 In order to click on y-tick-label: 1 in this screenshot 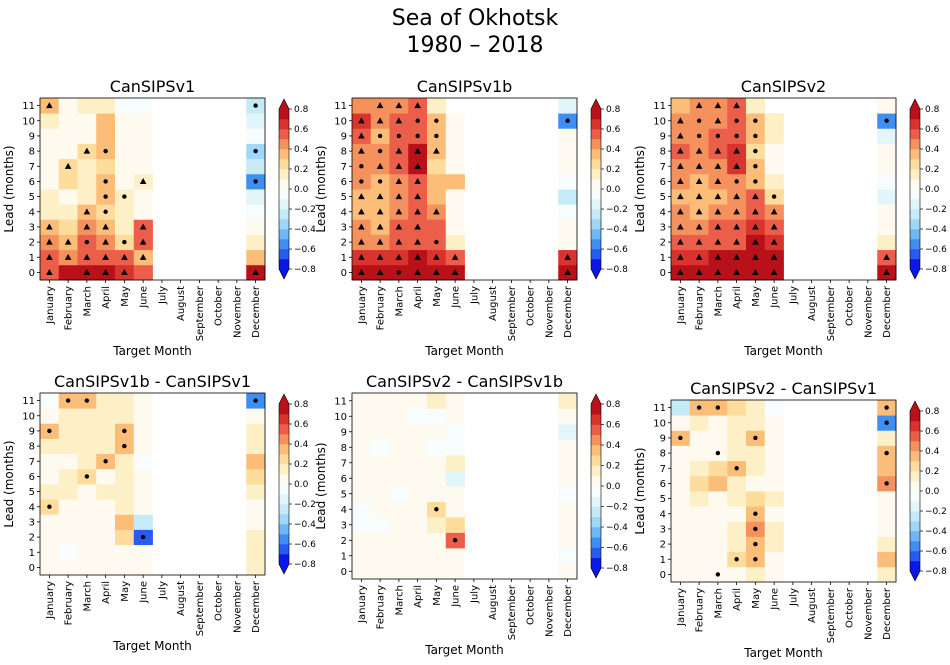, I will do `click(663, 560)`.